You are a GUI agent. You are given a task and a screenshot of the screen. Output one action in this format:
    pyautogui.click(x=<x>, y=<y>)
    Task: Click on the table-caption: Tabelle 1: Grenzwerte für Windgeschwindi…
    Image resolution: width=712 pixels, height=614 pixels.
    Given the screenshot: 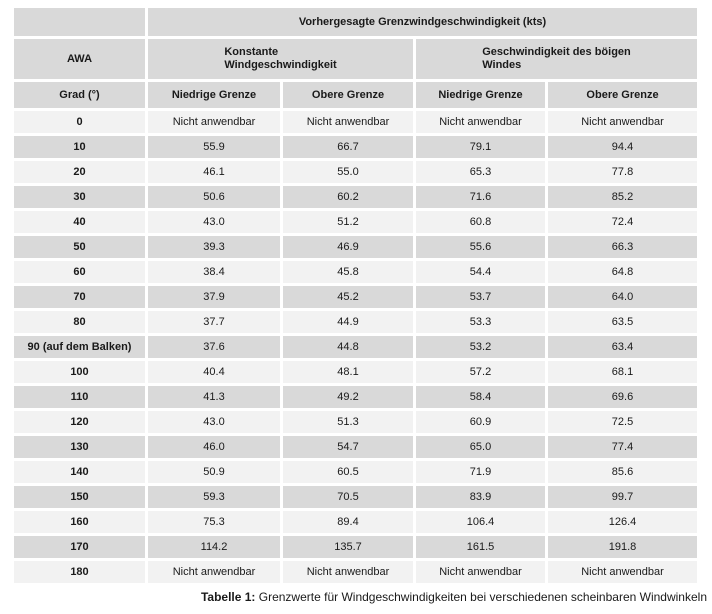 What is the action you would take?
    pyautogui.click(x=454, y=597)
    